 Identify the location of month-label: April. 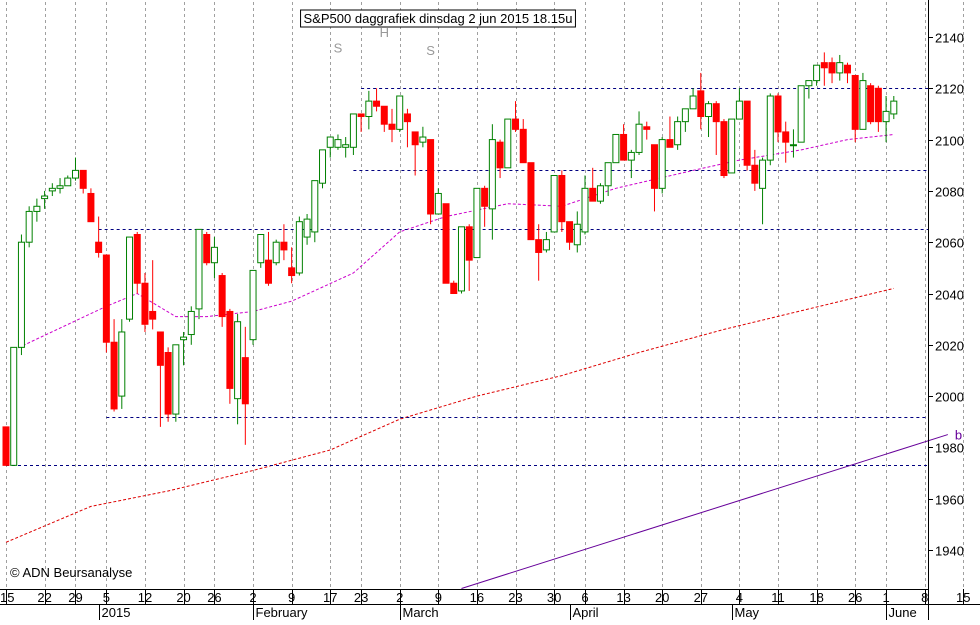
(586, 612).